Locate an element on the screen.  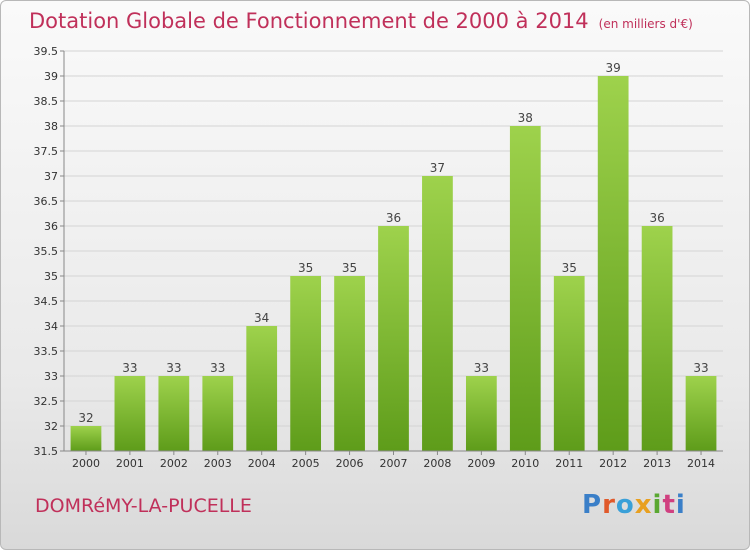
bar-2014 is located at coordinates (701, 413).